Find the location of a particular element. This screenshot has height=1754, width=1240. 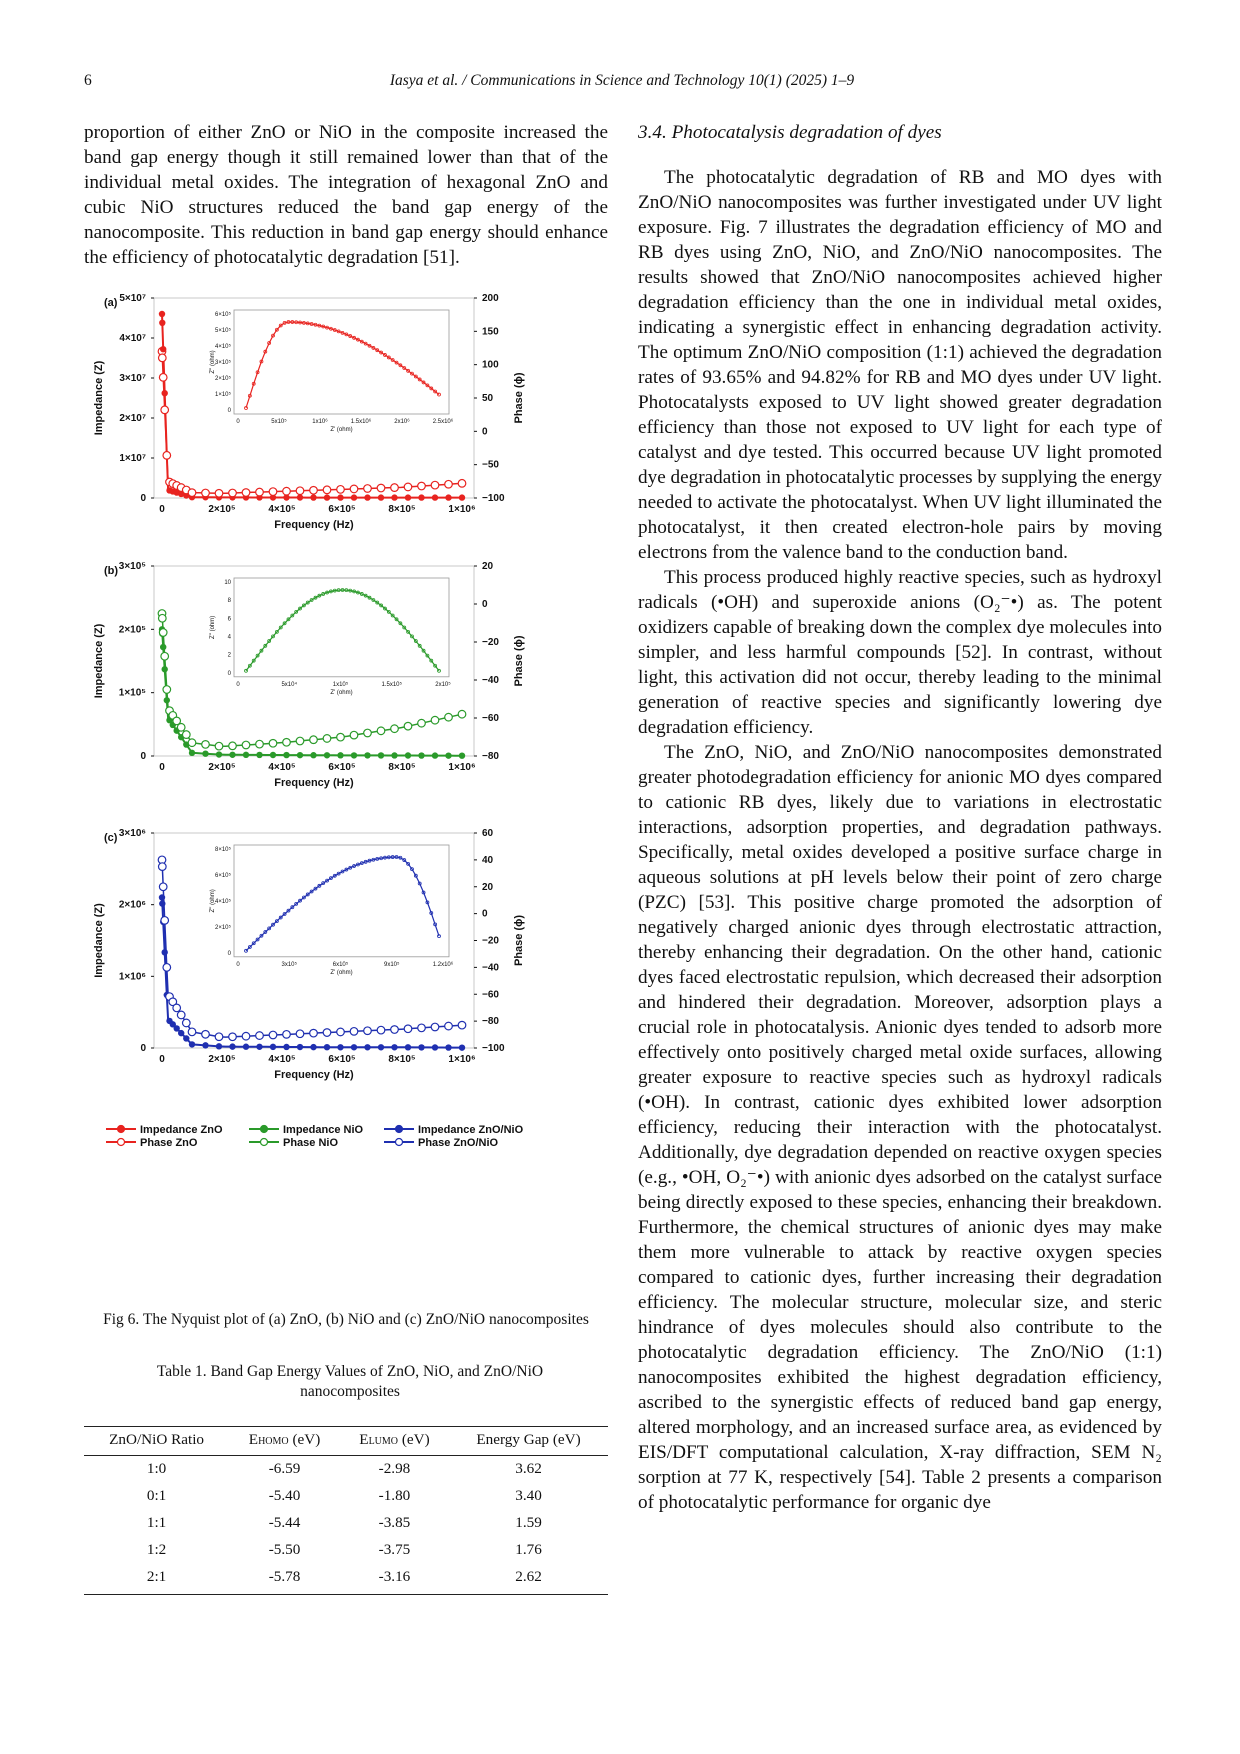

inset-x-tick-label: 5x10⁴ is located at coordinates (289, 684).